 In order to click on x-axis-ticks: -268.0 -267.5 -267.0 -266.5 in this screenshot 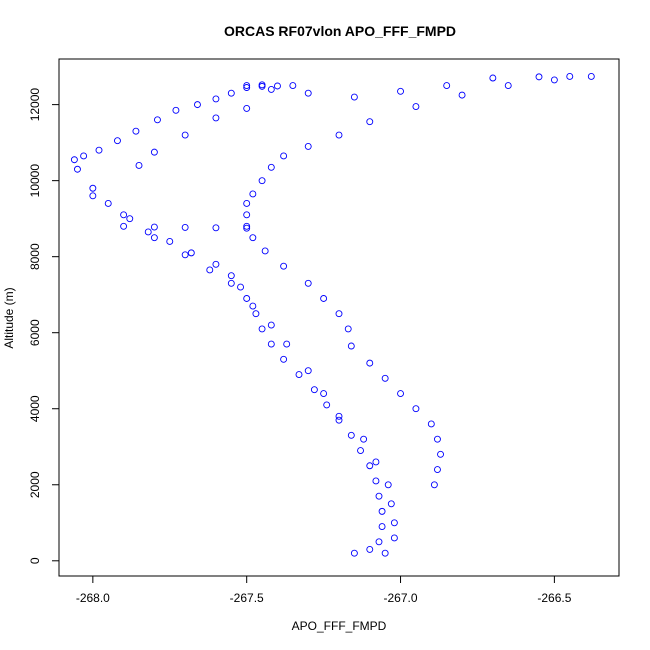, I will do `click(324, 590)`.